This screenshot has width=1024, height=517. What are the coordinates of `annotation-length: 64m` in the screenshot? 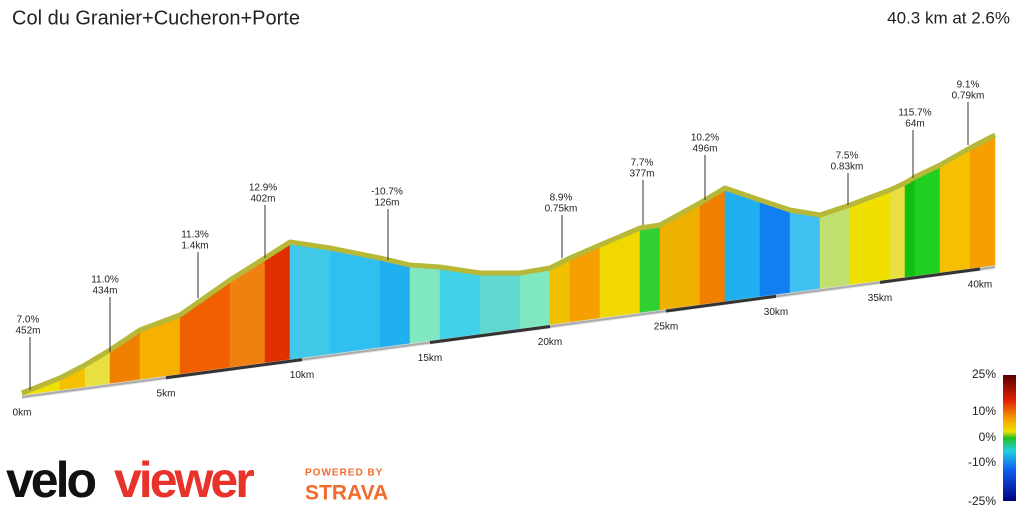 It's located at (914, 124).